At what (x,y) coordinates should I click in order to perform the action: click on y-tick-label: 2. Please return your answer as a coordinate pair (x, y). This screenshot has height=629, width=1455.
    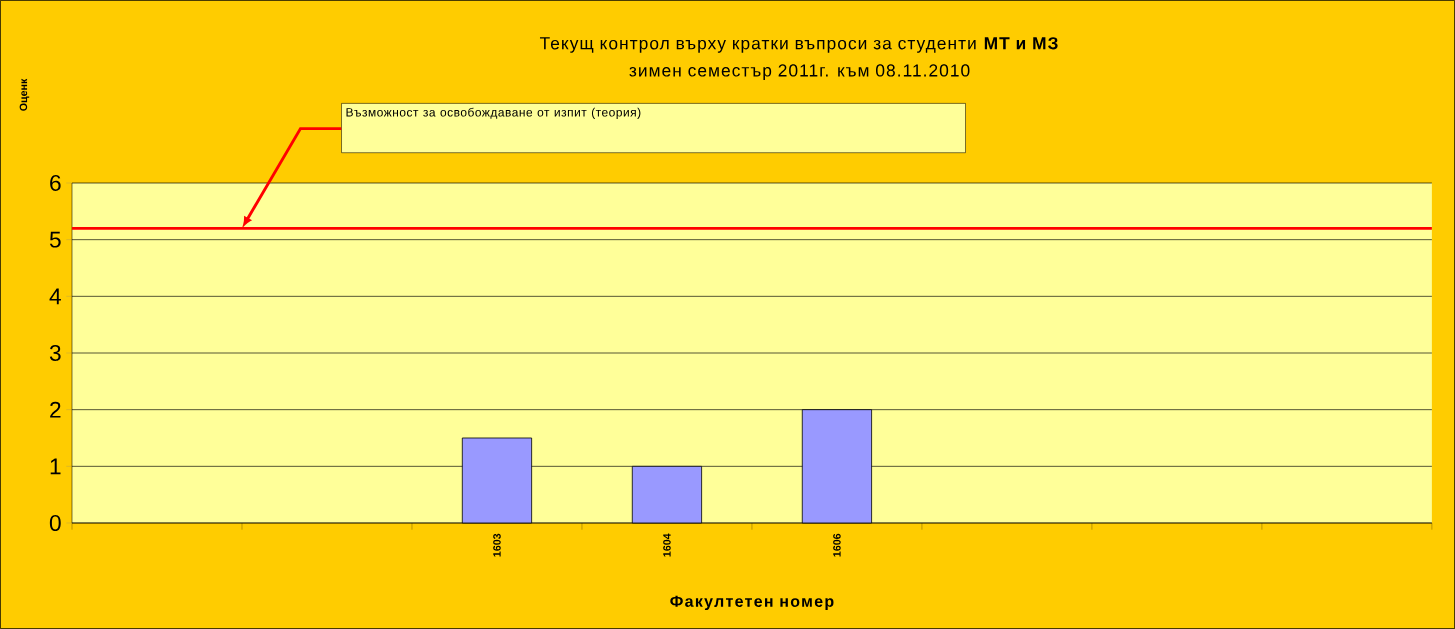
    Looking at the image, I should click on (55, 409).